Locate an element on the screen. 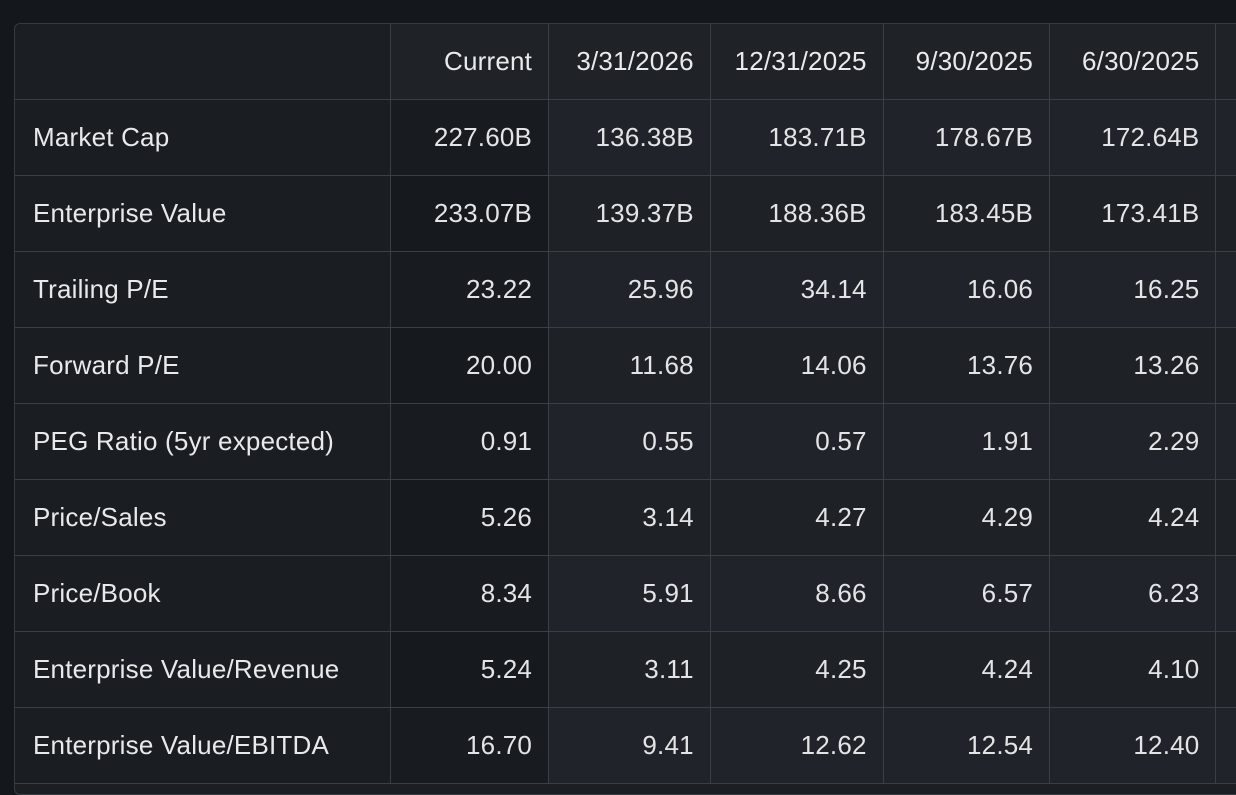 The width and height of the screenshot is (1236, 795). table-cell: 23.22 is located at coordinates (470, 289).